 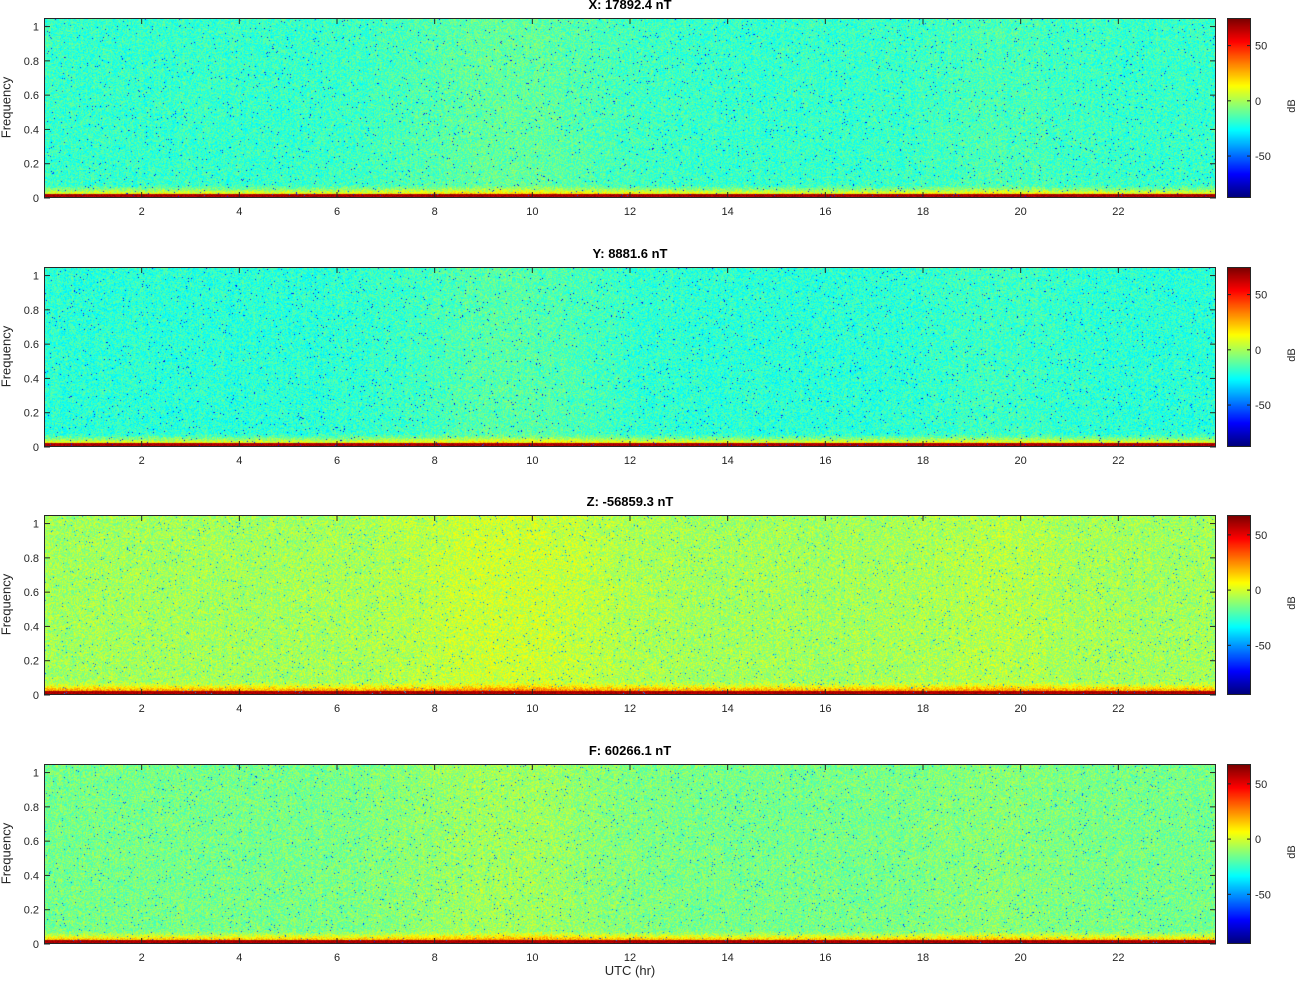 What do you see at coordinates (630, 501) in the screenshot?
I see `chart-title: Z: -56859.3 nT` at bounding box center [630, 501].